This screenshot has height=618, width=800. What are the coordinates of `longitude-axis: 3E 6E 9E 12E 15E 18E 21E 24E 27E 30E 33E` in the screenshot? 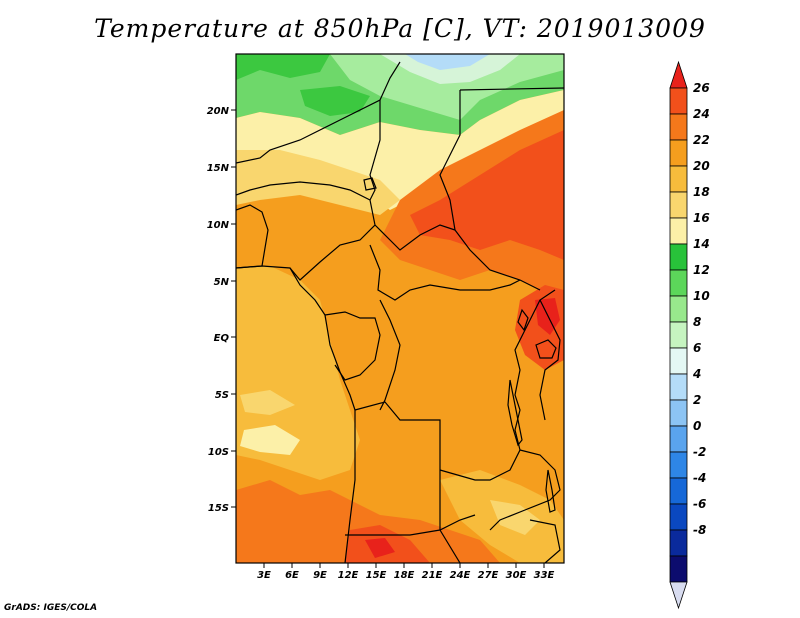 It's located at (406, 572).